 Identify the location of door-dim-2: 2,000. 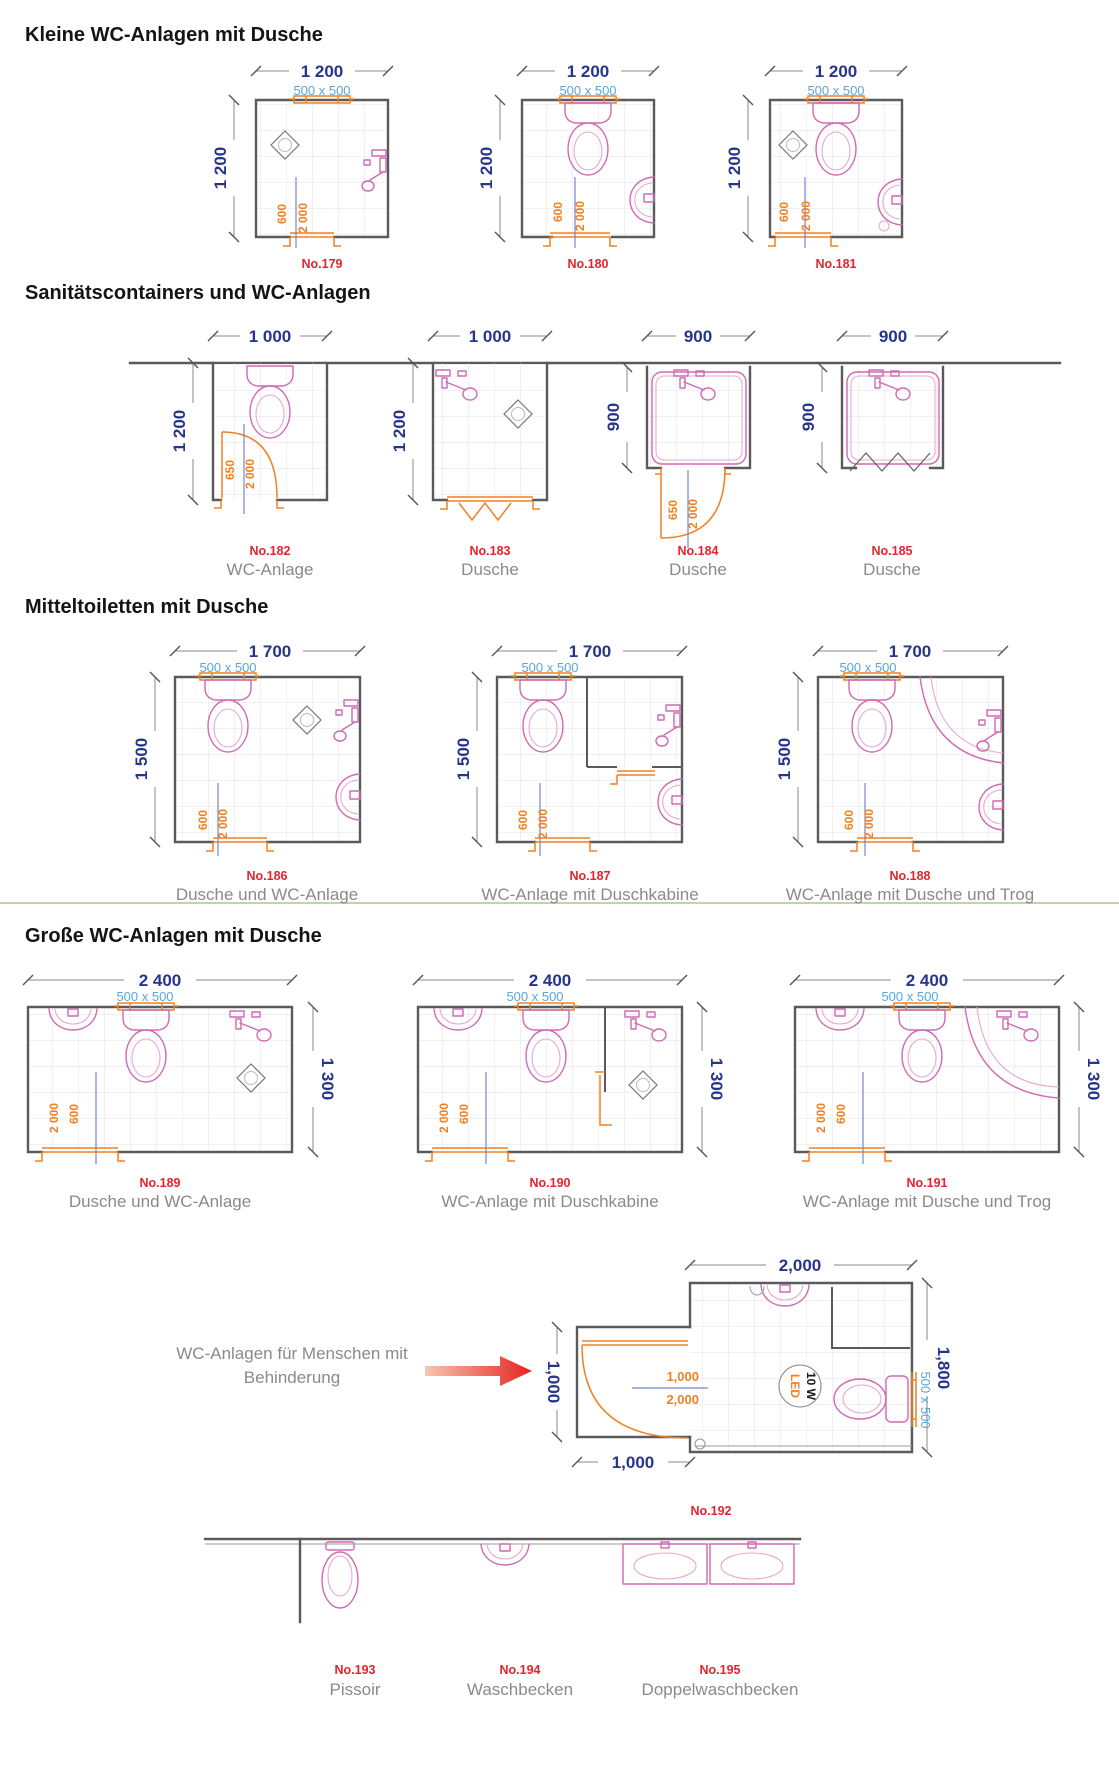
(682, 1399).